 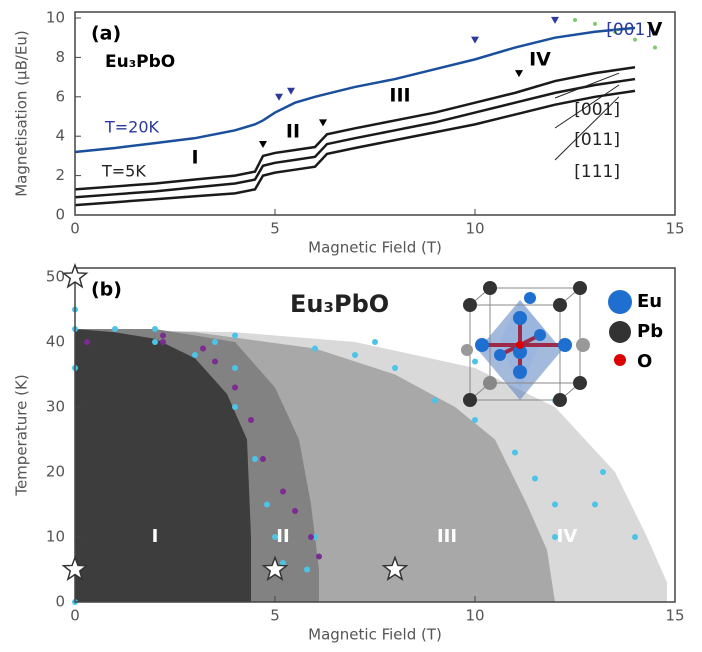 I want to click on y-tick-label: 20, so click(x=55, y=472).